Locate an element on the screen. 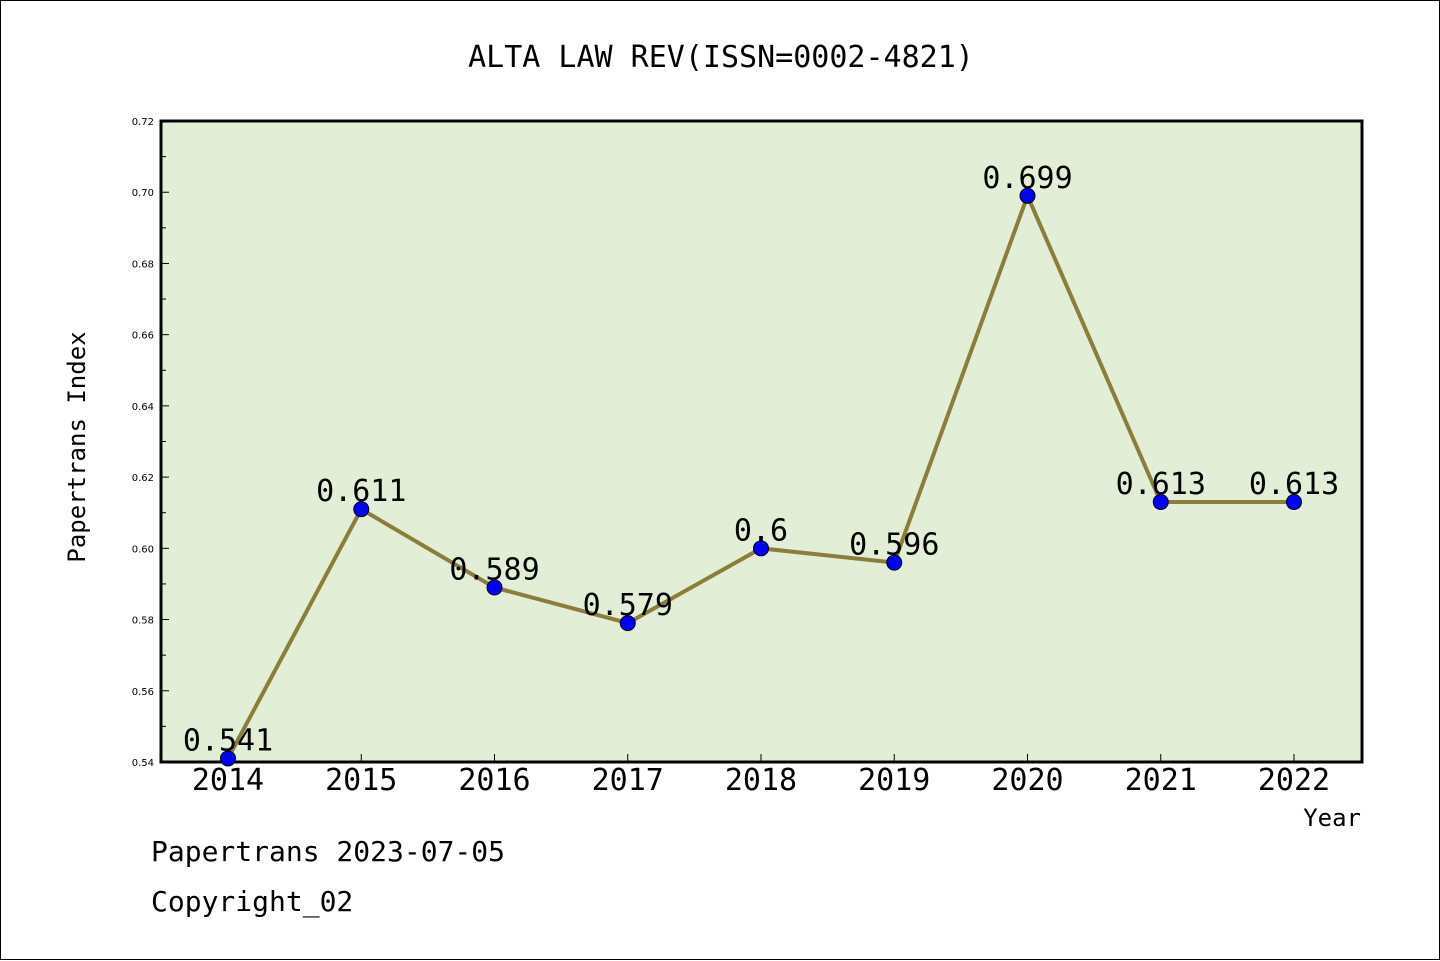 The width and height of the screenshot is (1440, 961). data-label: 0.541 is located at coordinates (228, 740).